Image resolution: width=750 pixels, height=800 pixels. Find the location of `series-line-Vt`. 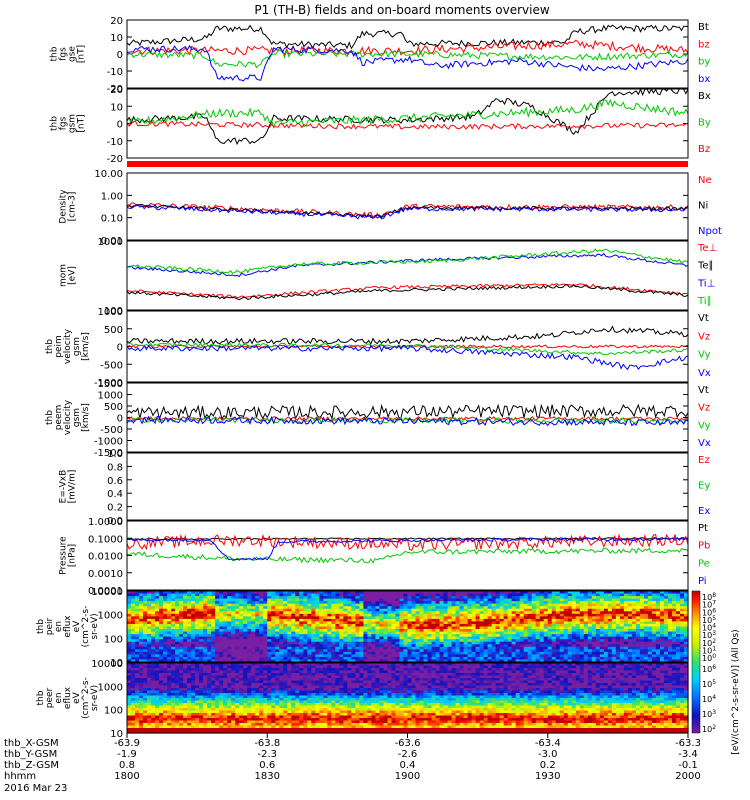

series-line-Vt is located at coordinates (407, 335).